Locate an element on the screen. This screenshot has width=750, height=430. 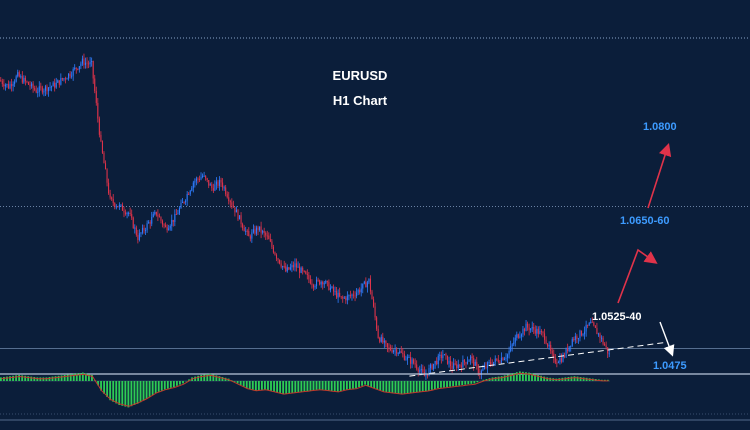
signal-line is located at coordinates (305, 389).